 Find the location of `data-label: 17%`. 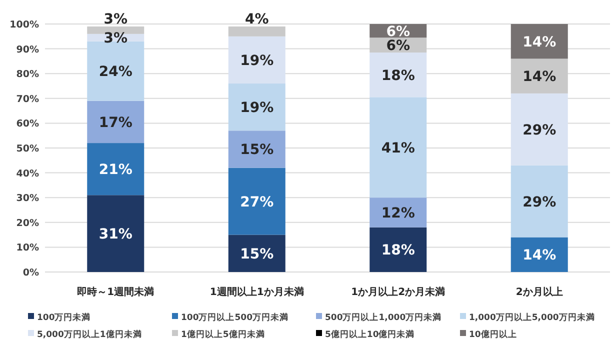

data-label: 17% is located at coordinates (115, 122).